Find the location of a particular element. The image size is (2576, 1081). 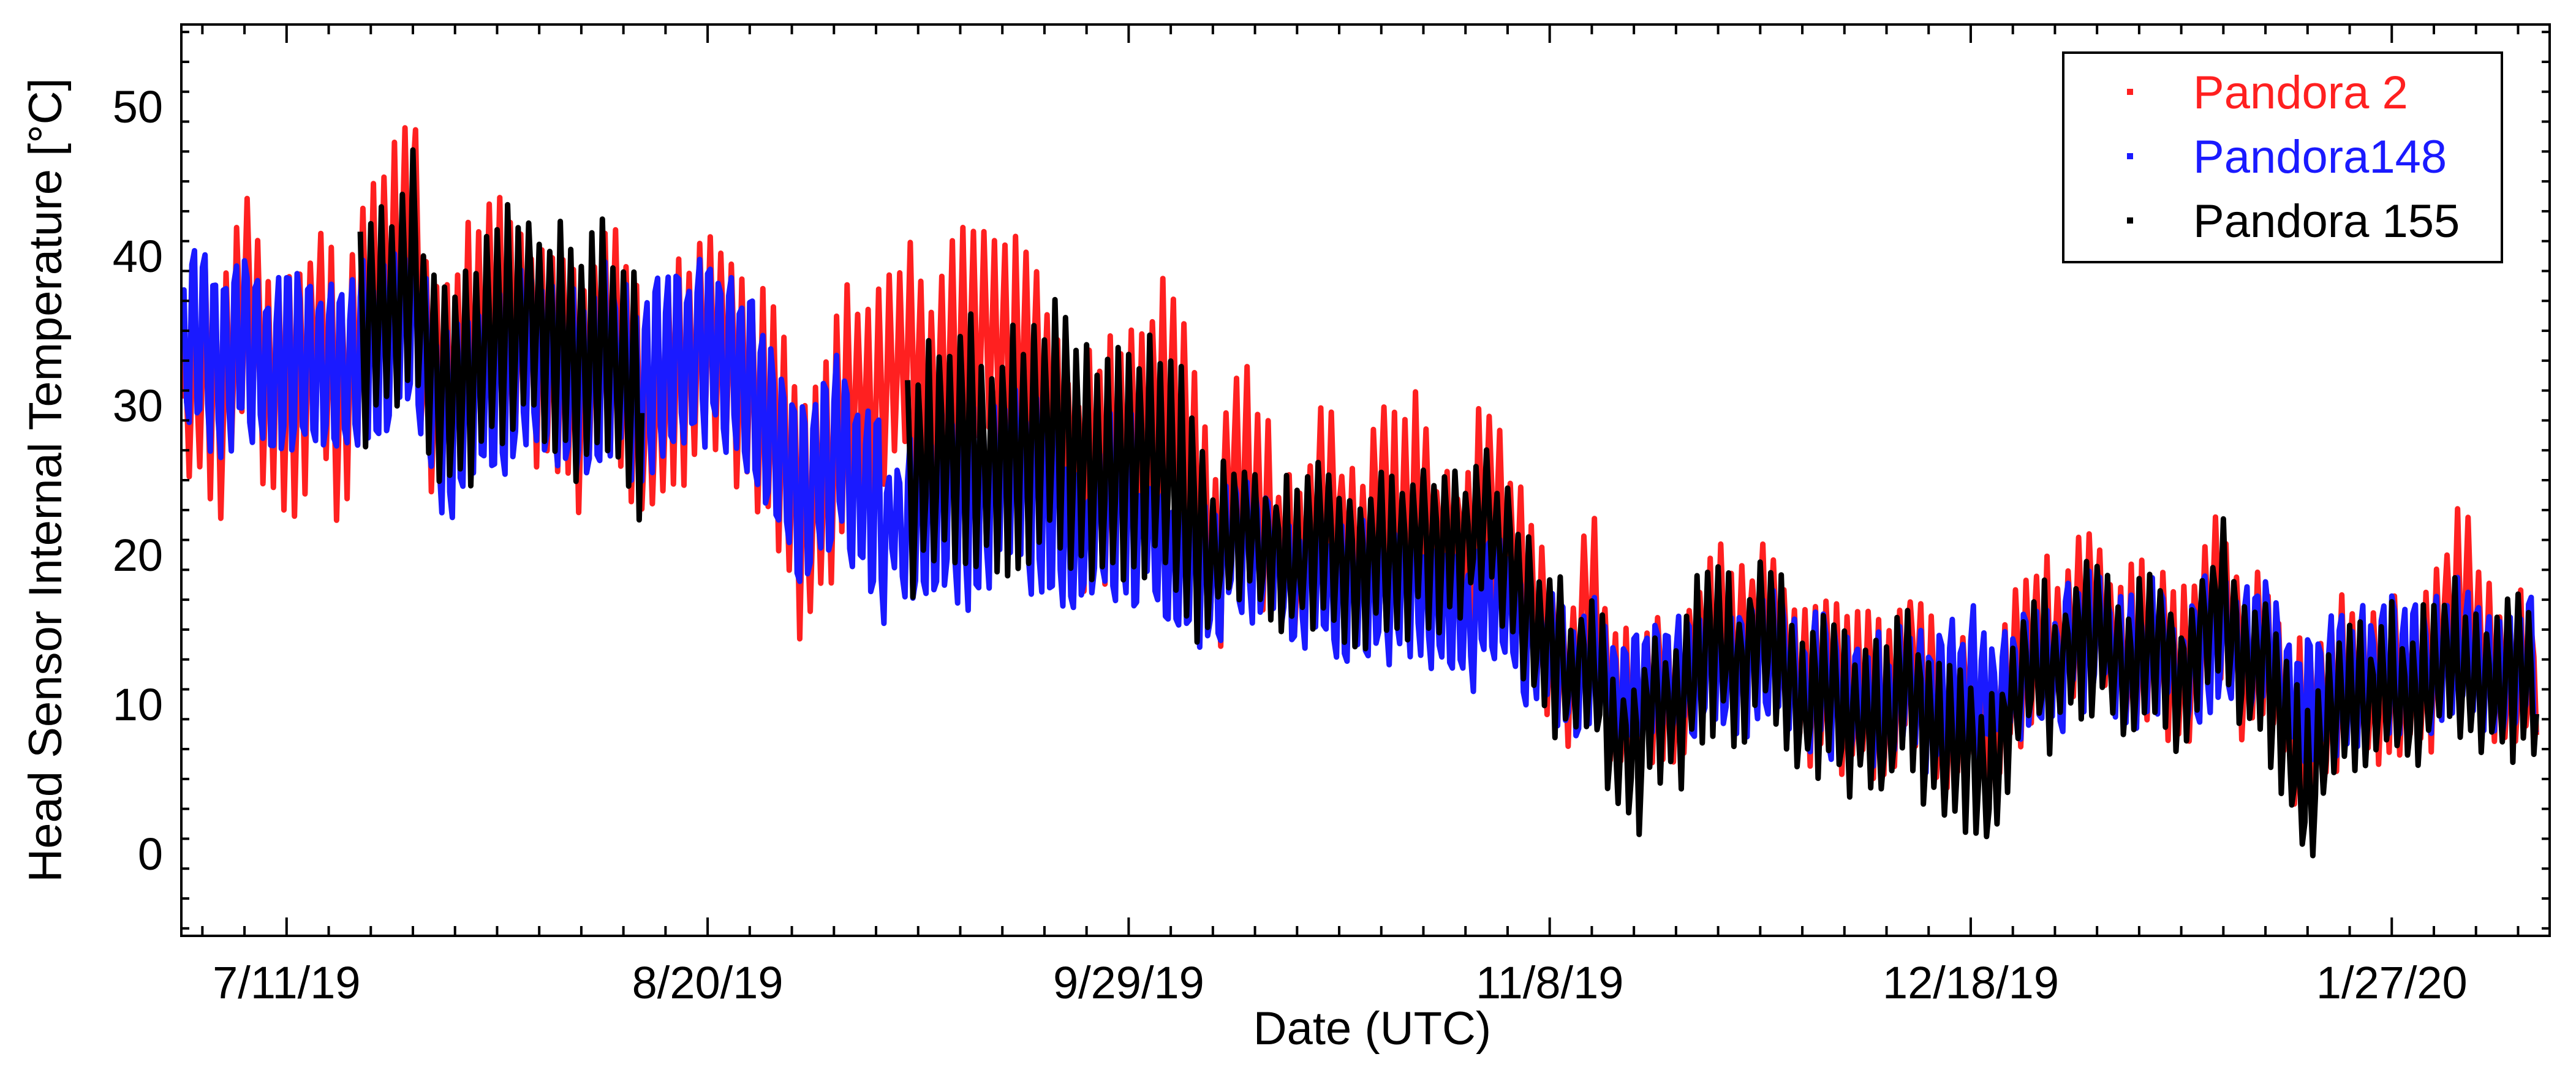

y-tick-label: 50 is located at coordinates (138, 106).